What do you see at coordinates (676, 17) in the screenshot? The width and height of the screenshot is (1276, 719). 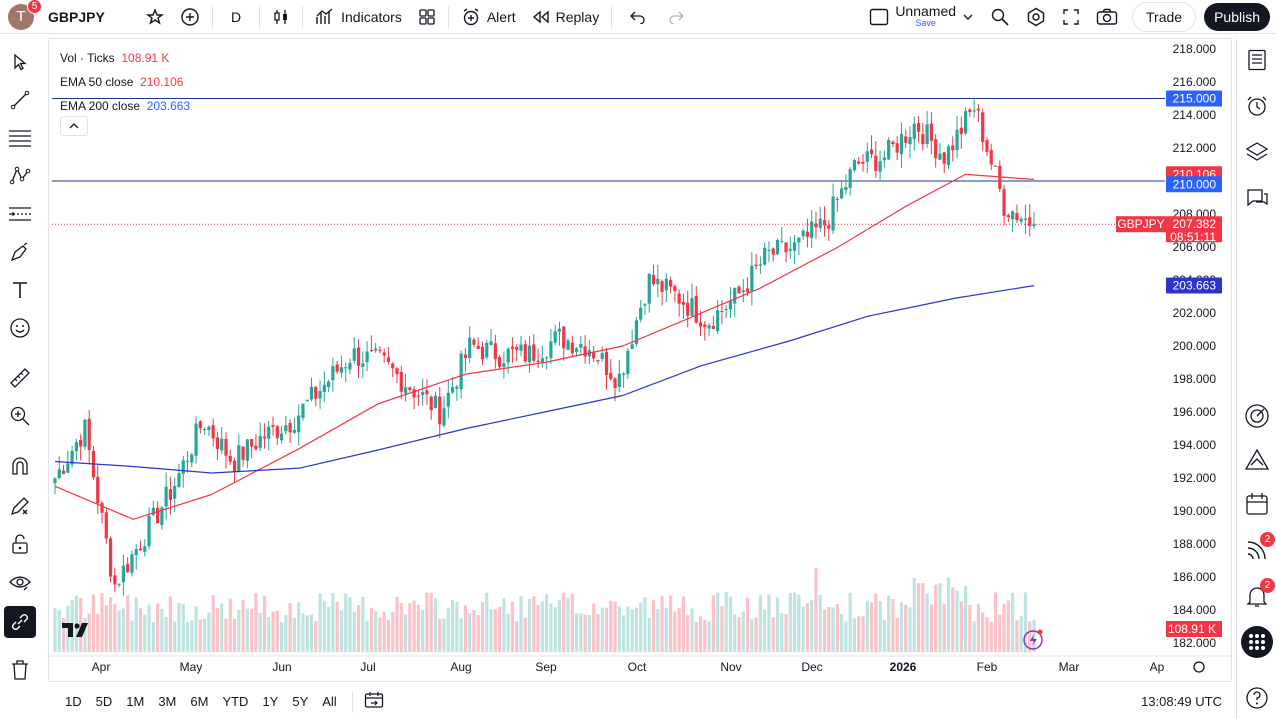 I see `redo-icon` at bounding box center [676, 17].